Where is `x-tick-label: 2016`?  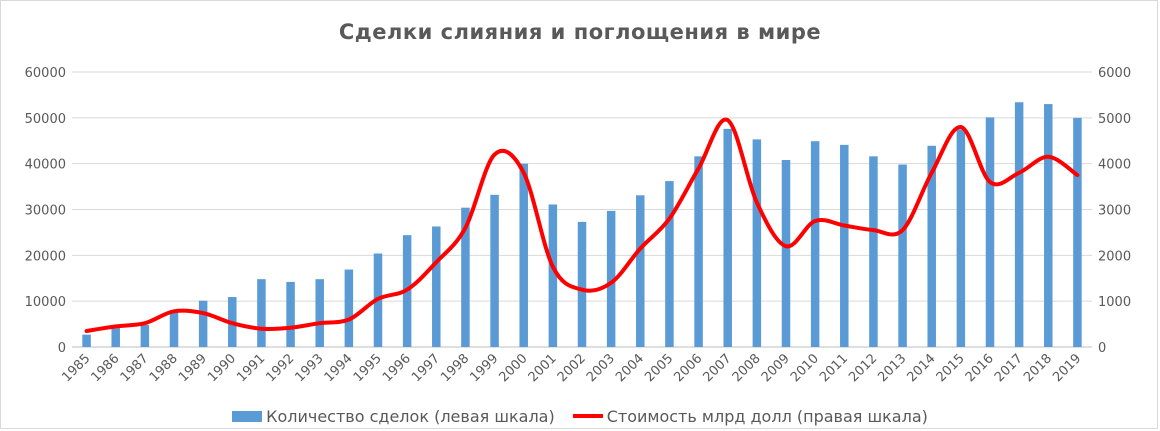 x-tick-label: 2016 is located at coordinates (980, 368).